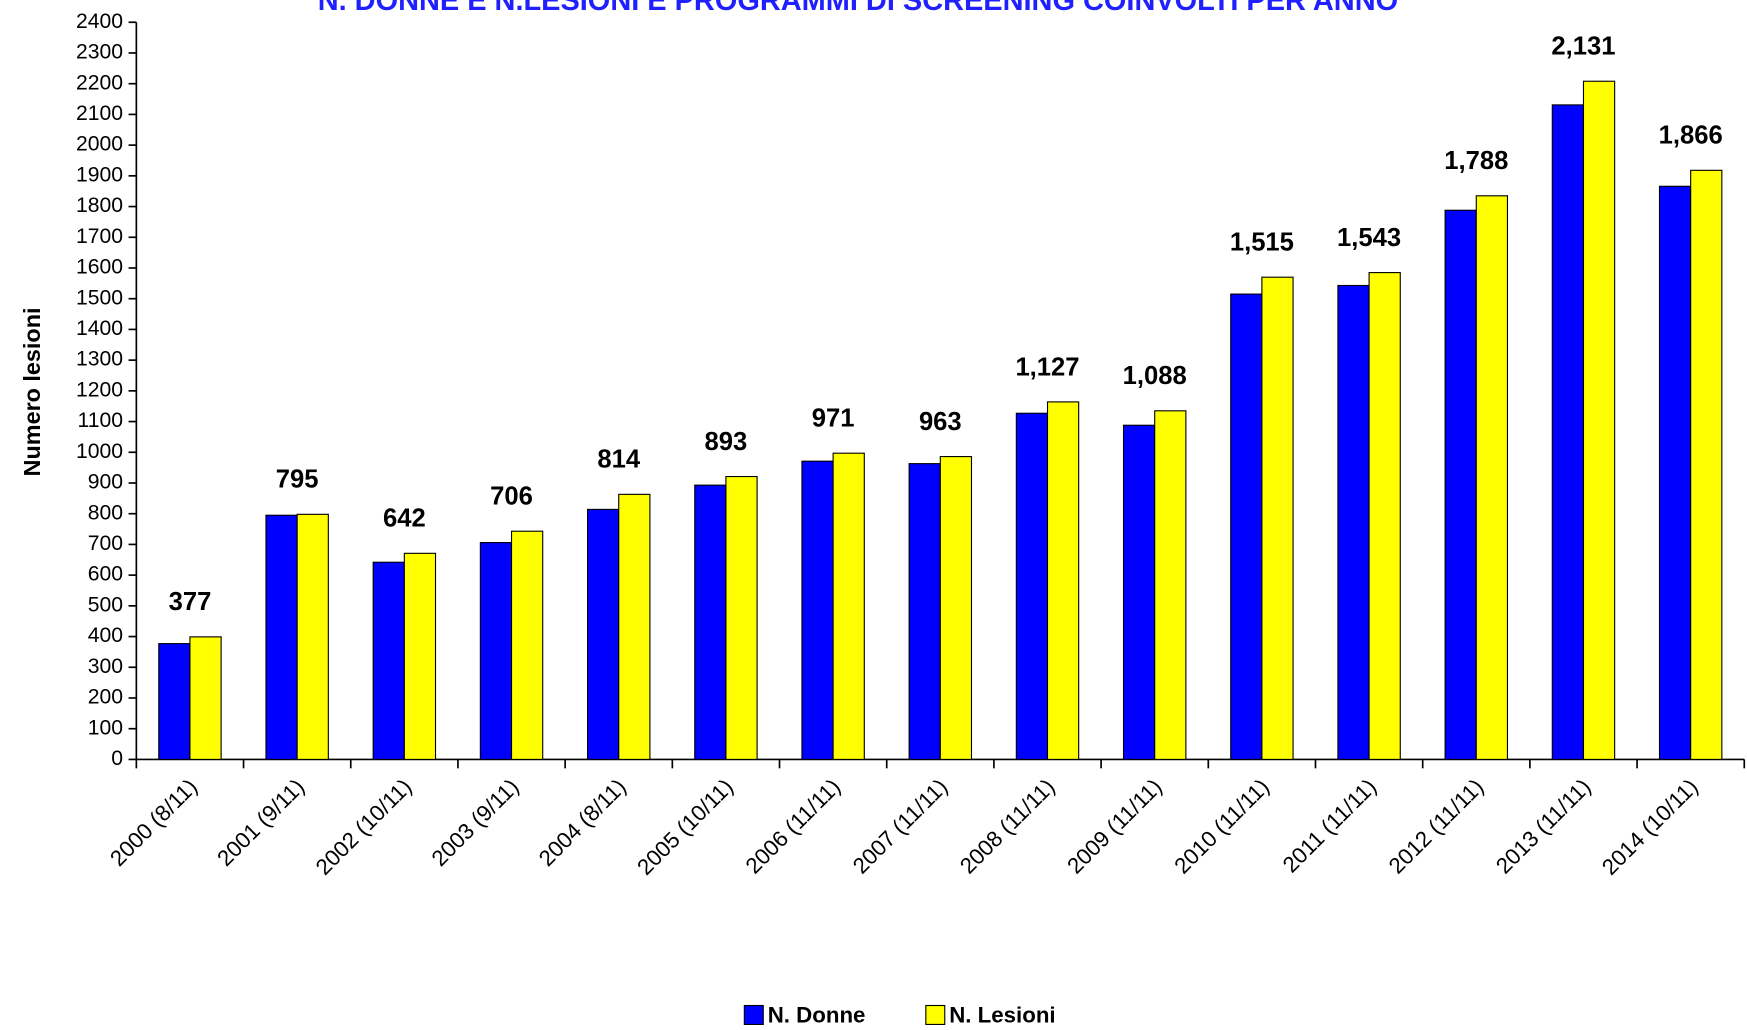  Describe the element at coordinates (105, 512) in the screenshot. I see `y-tick-label: 800` at that location.